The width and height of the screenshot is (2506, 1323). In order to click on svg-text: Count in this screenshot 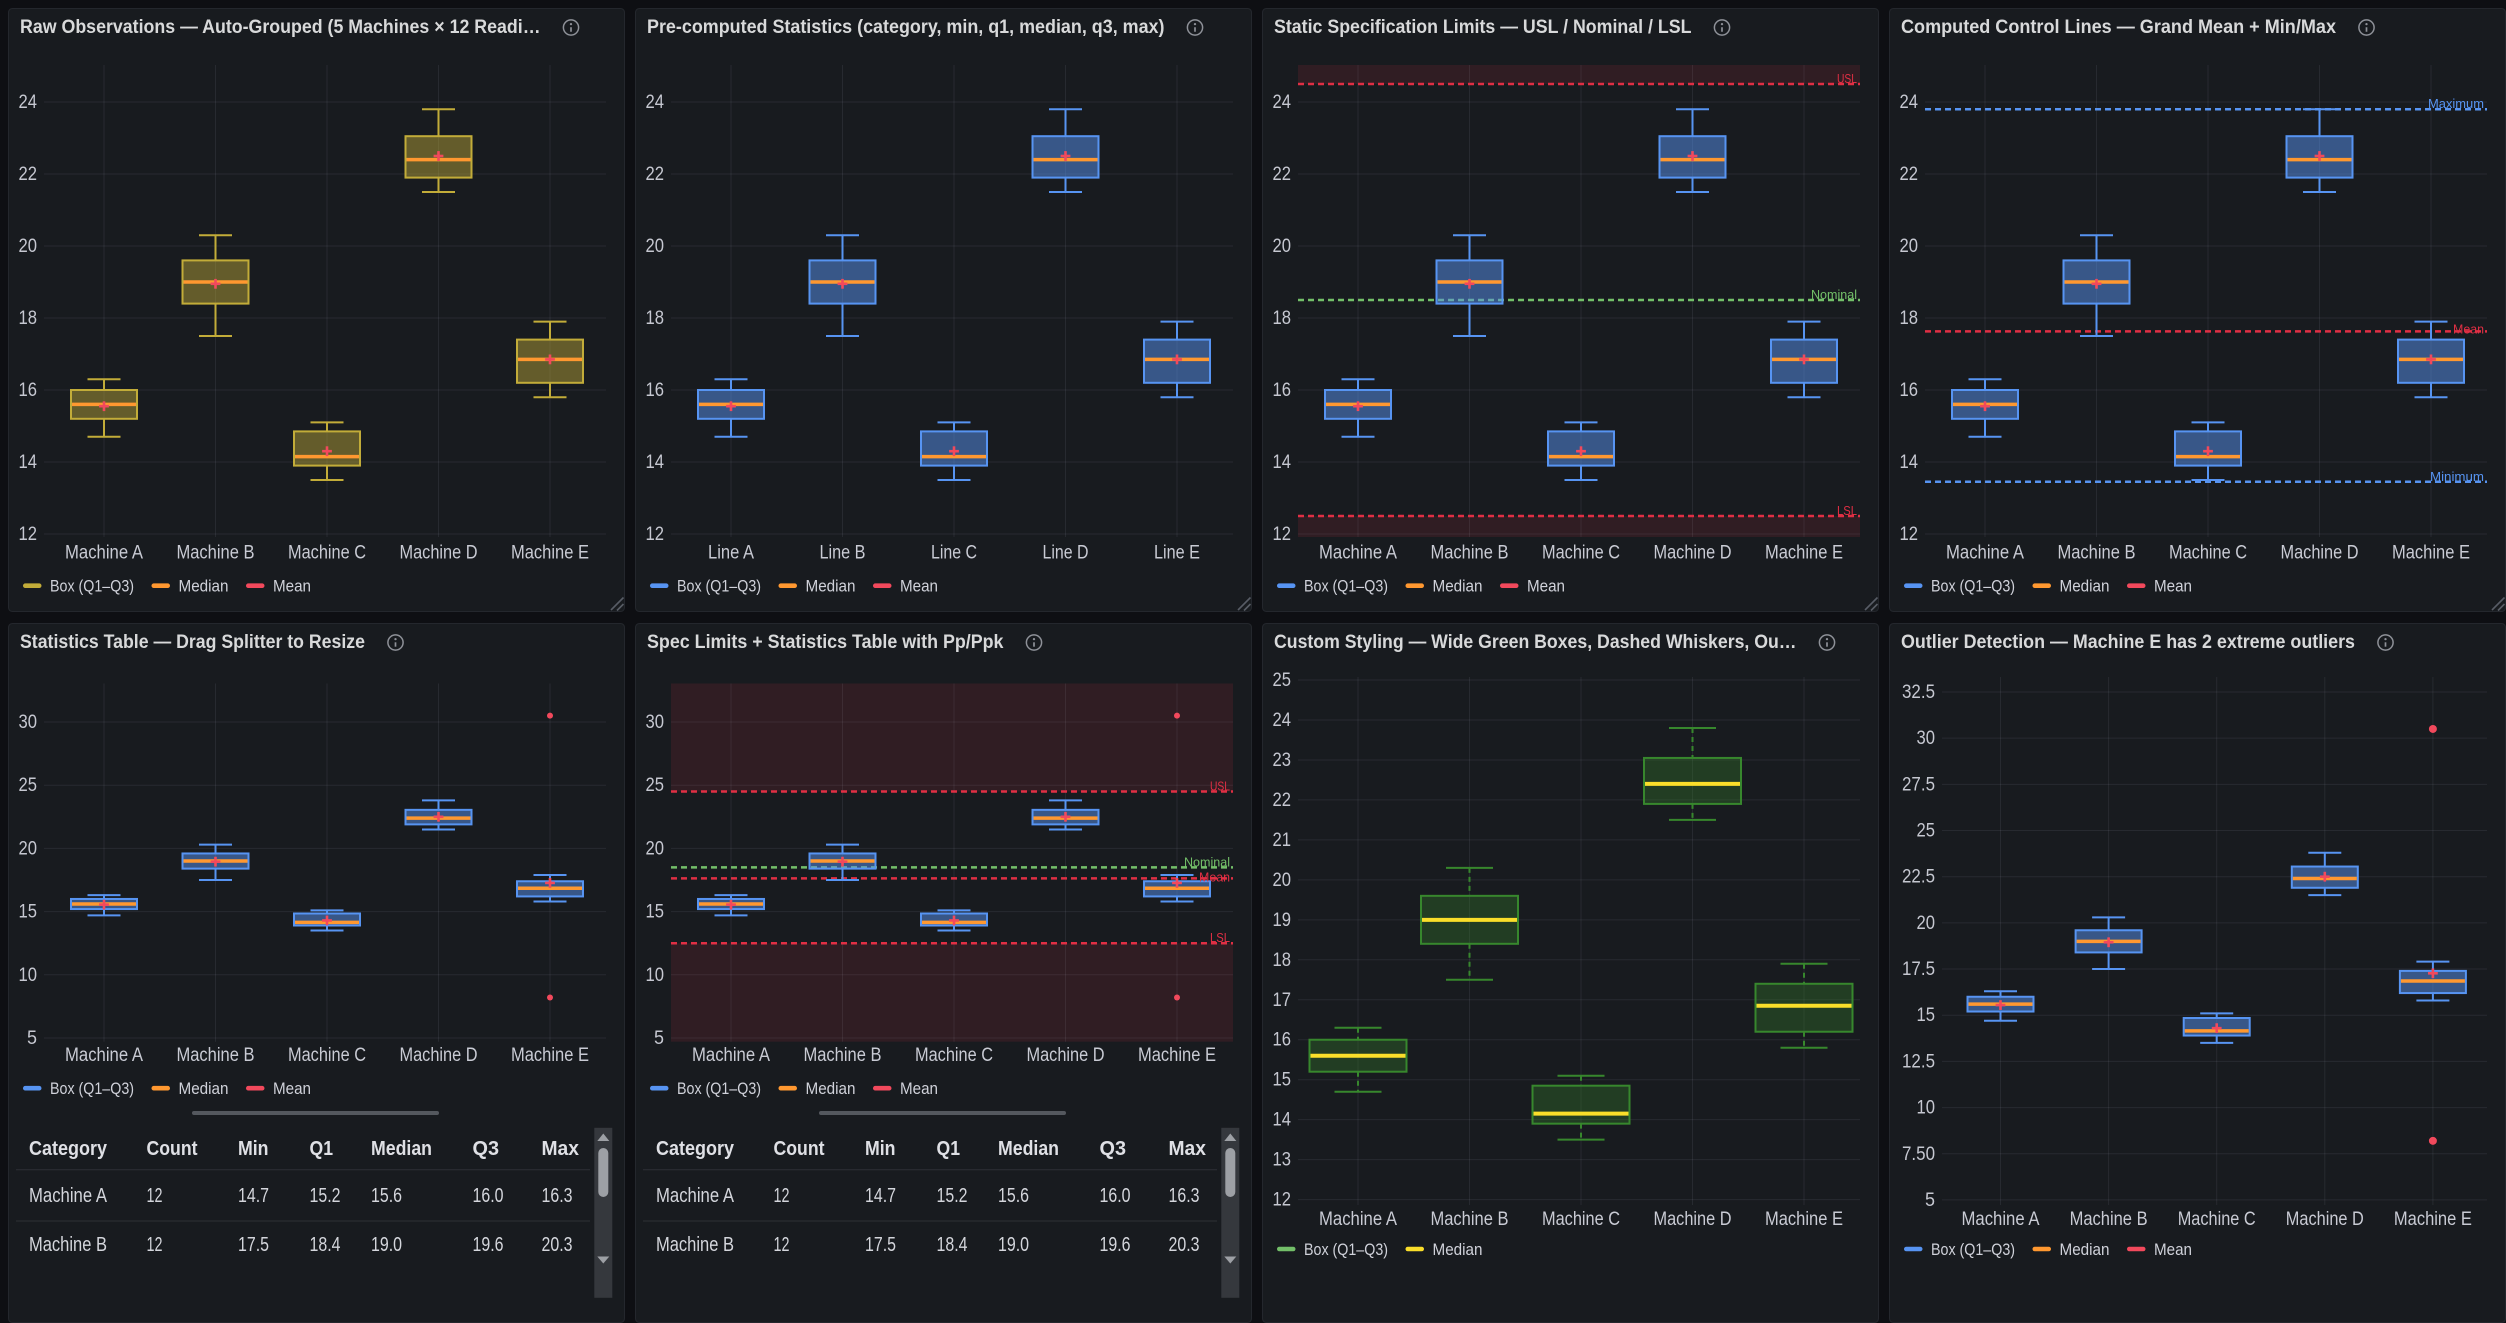, I will do `click(172, 1149)`.